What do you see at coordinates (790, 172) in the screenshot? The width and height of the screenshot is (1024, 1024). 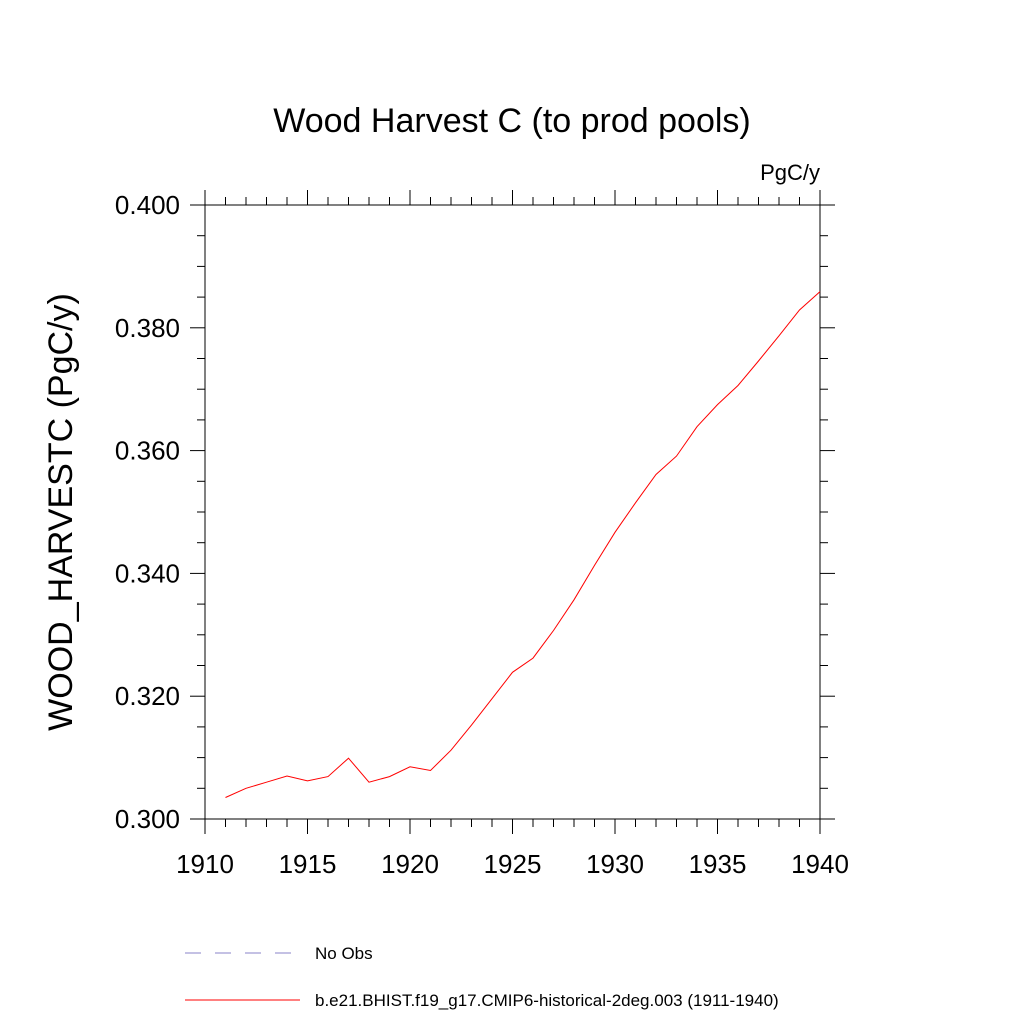 I see `units-label: PgC/y` at bounding box center [790, 172].